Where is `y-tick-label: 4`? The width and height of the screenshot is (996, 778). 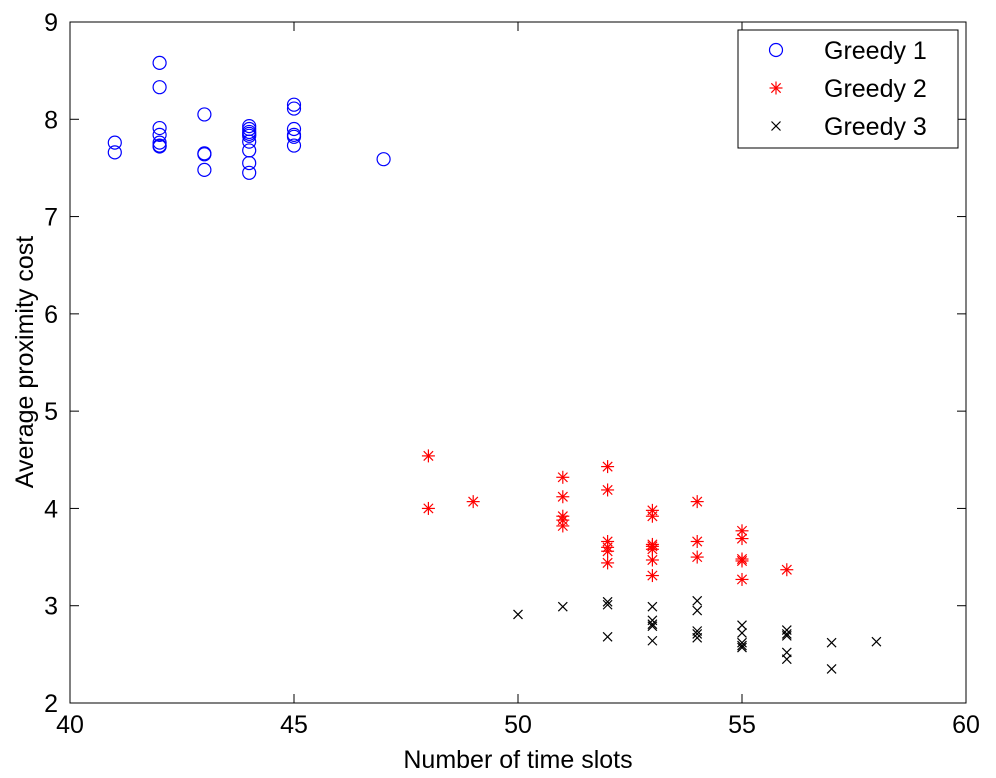 y-tick-label: 4 is located at coordinates (51, 509).